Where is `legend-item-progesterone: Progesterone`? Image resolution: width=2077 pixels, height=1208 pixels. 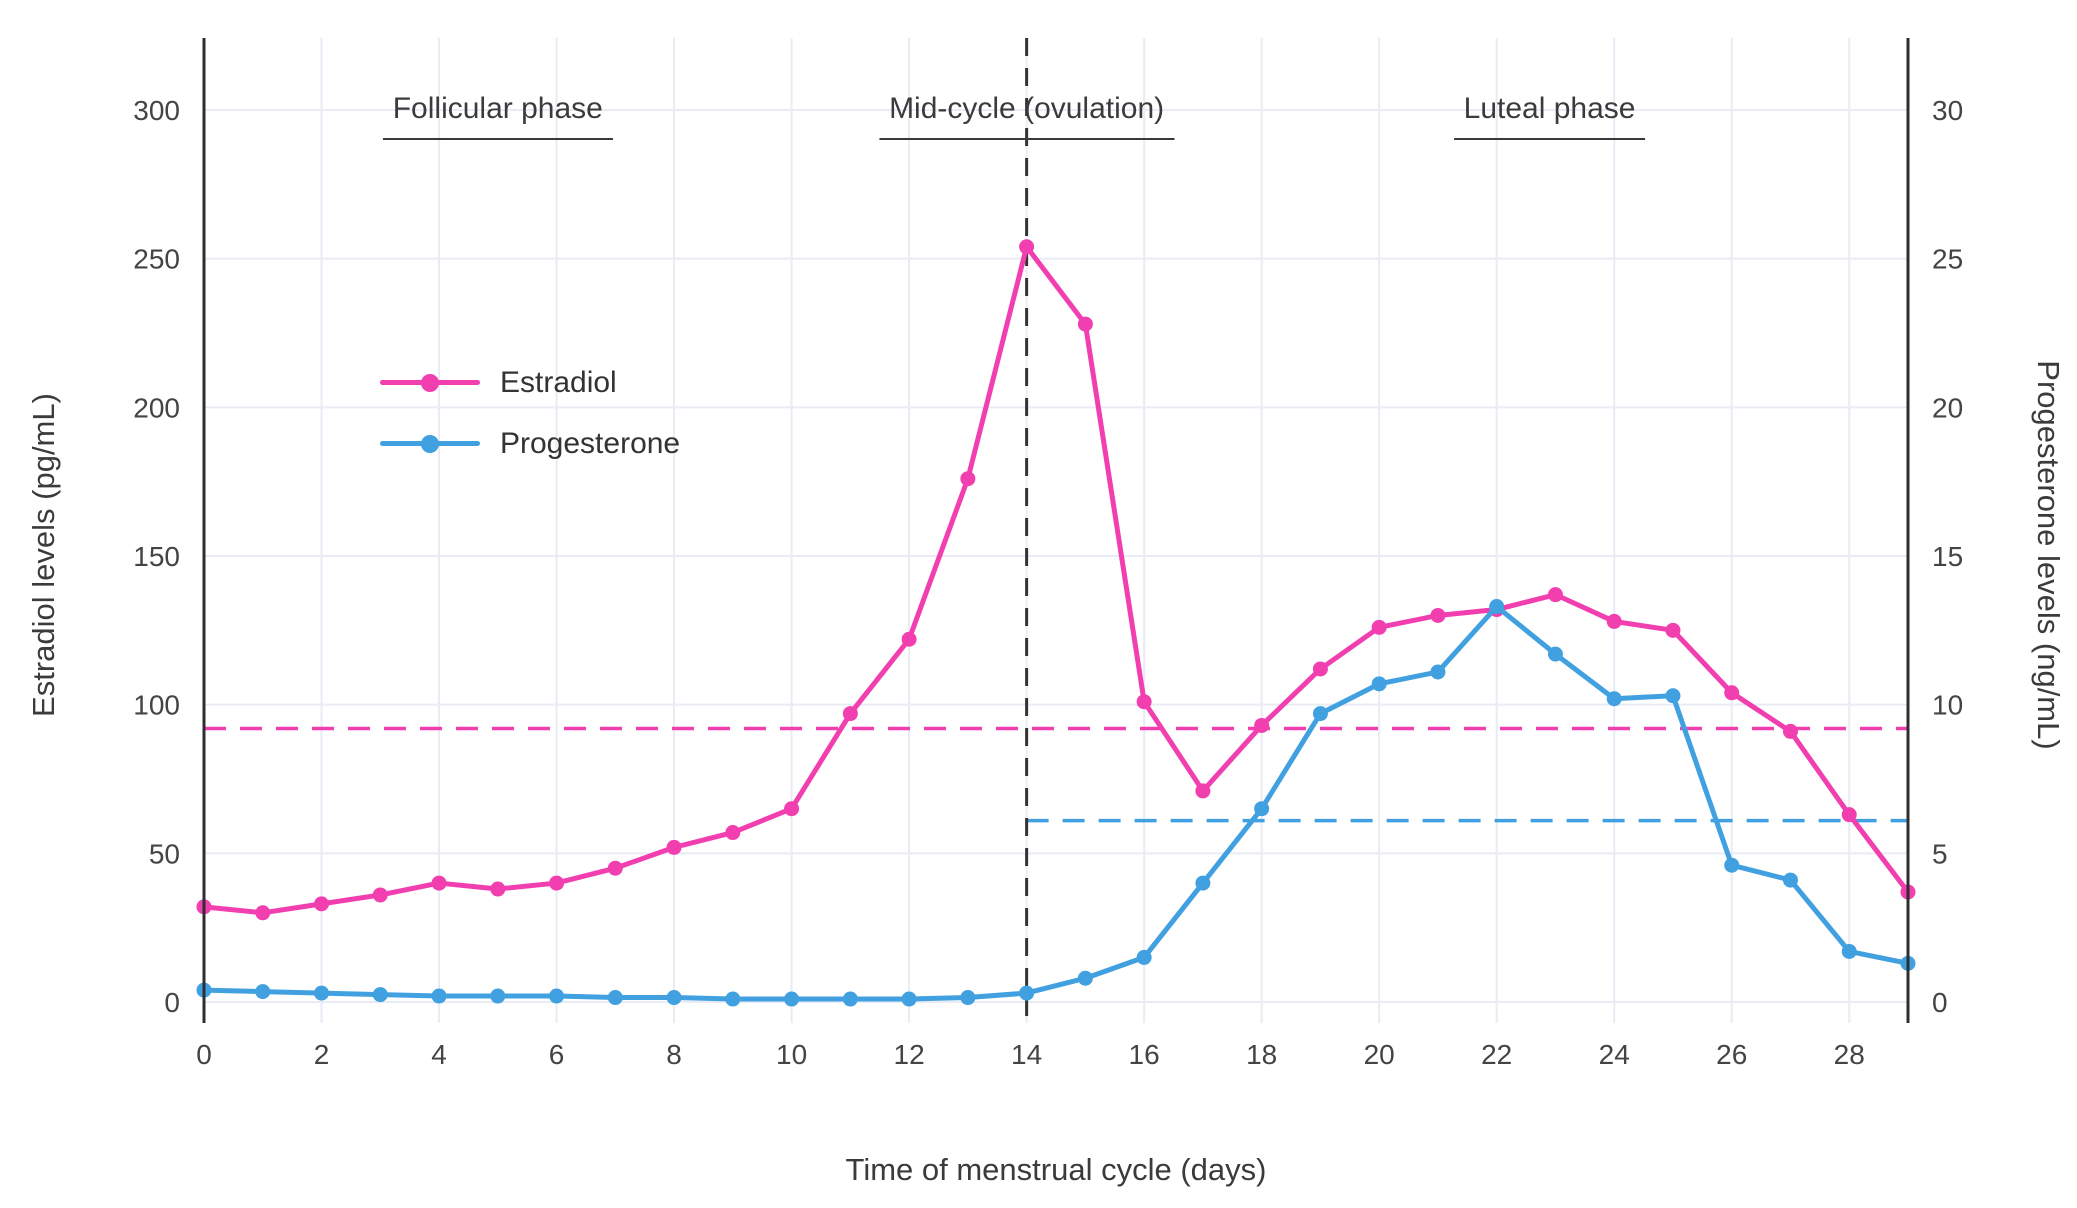
legend-item-progesterone: Progesterone is located at coordinates (530, 443).